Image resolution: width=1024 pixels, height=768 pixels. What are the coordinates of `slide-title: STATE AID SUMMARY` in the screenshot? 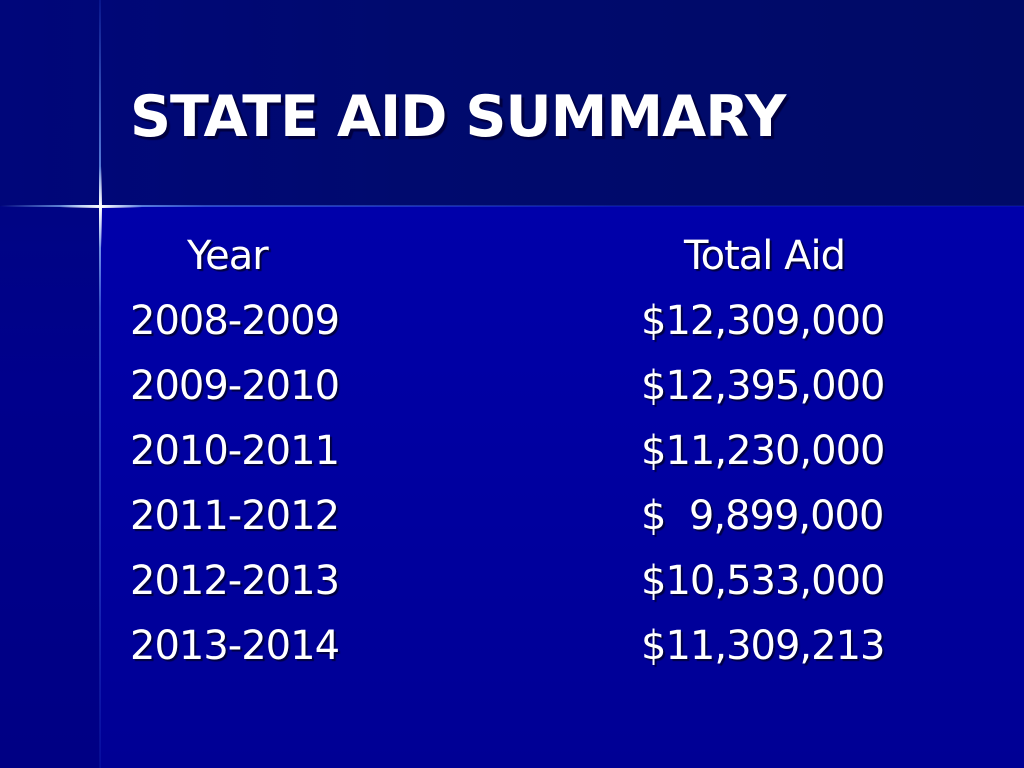 It's located at (458, 117).